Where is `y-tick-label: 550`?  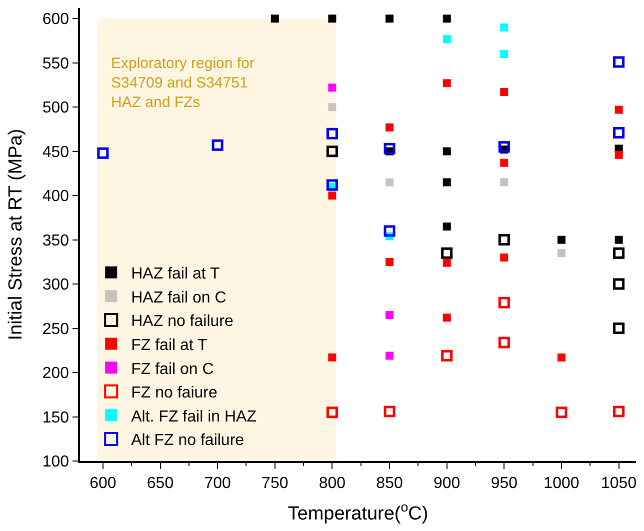 y-tick-label: 550 is located at coordinates (56, 63).